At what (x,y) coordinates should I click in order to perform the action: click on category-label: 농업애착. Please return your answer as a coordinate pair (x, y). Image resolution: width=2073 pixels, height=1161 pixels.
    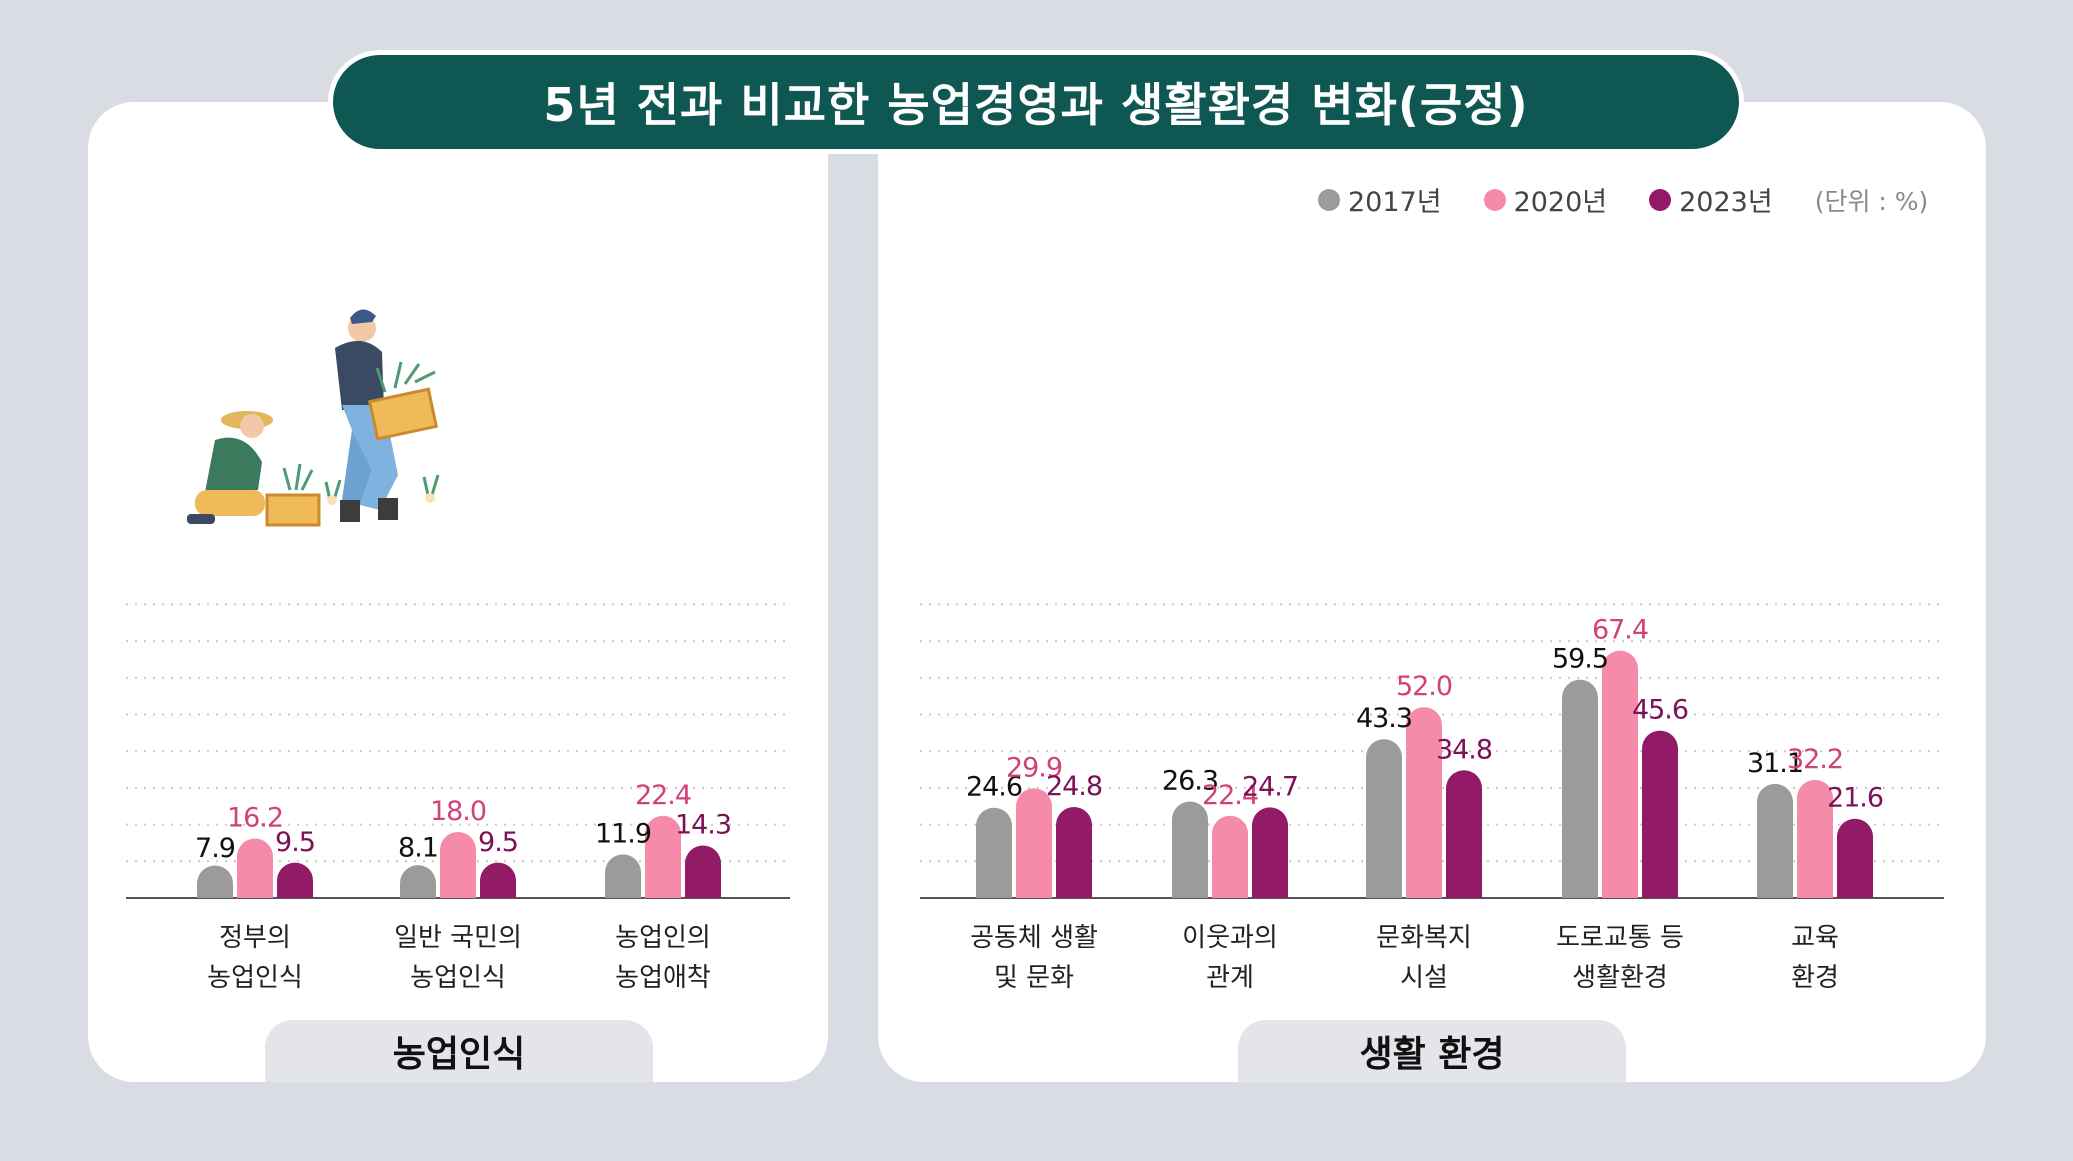
    Looking at the image, I should click on (663, 978).